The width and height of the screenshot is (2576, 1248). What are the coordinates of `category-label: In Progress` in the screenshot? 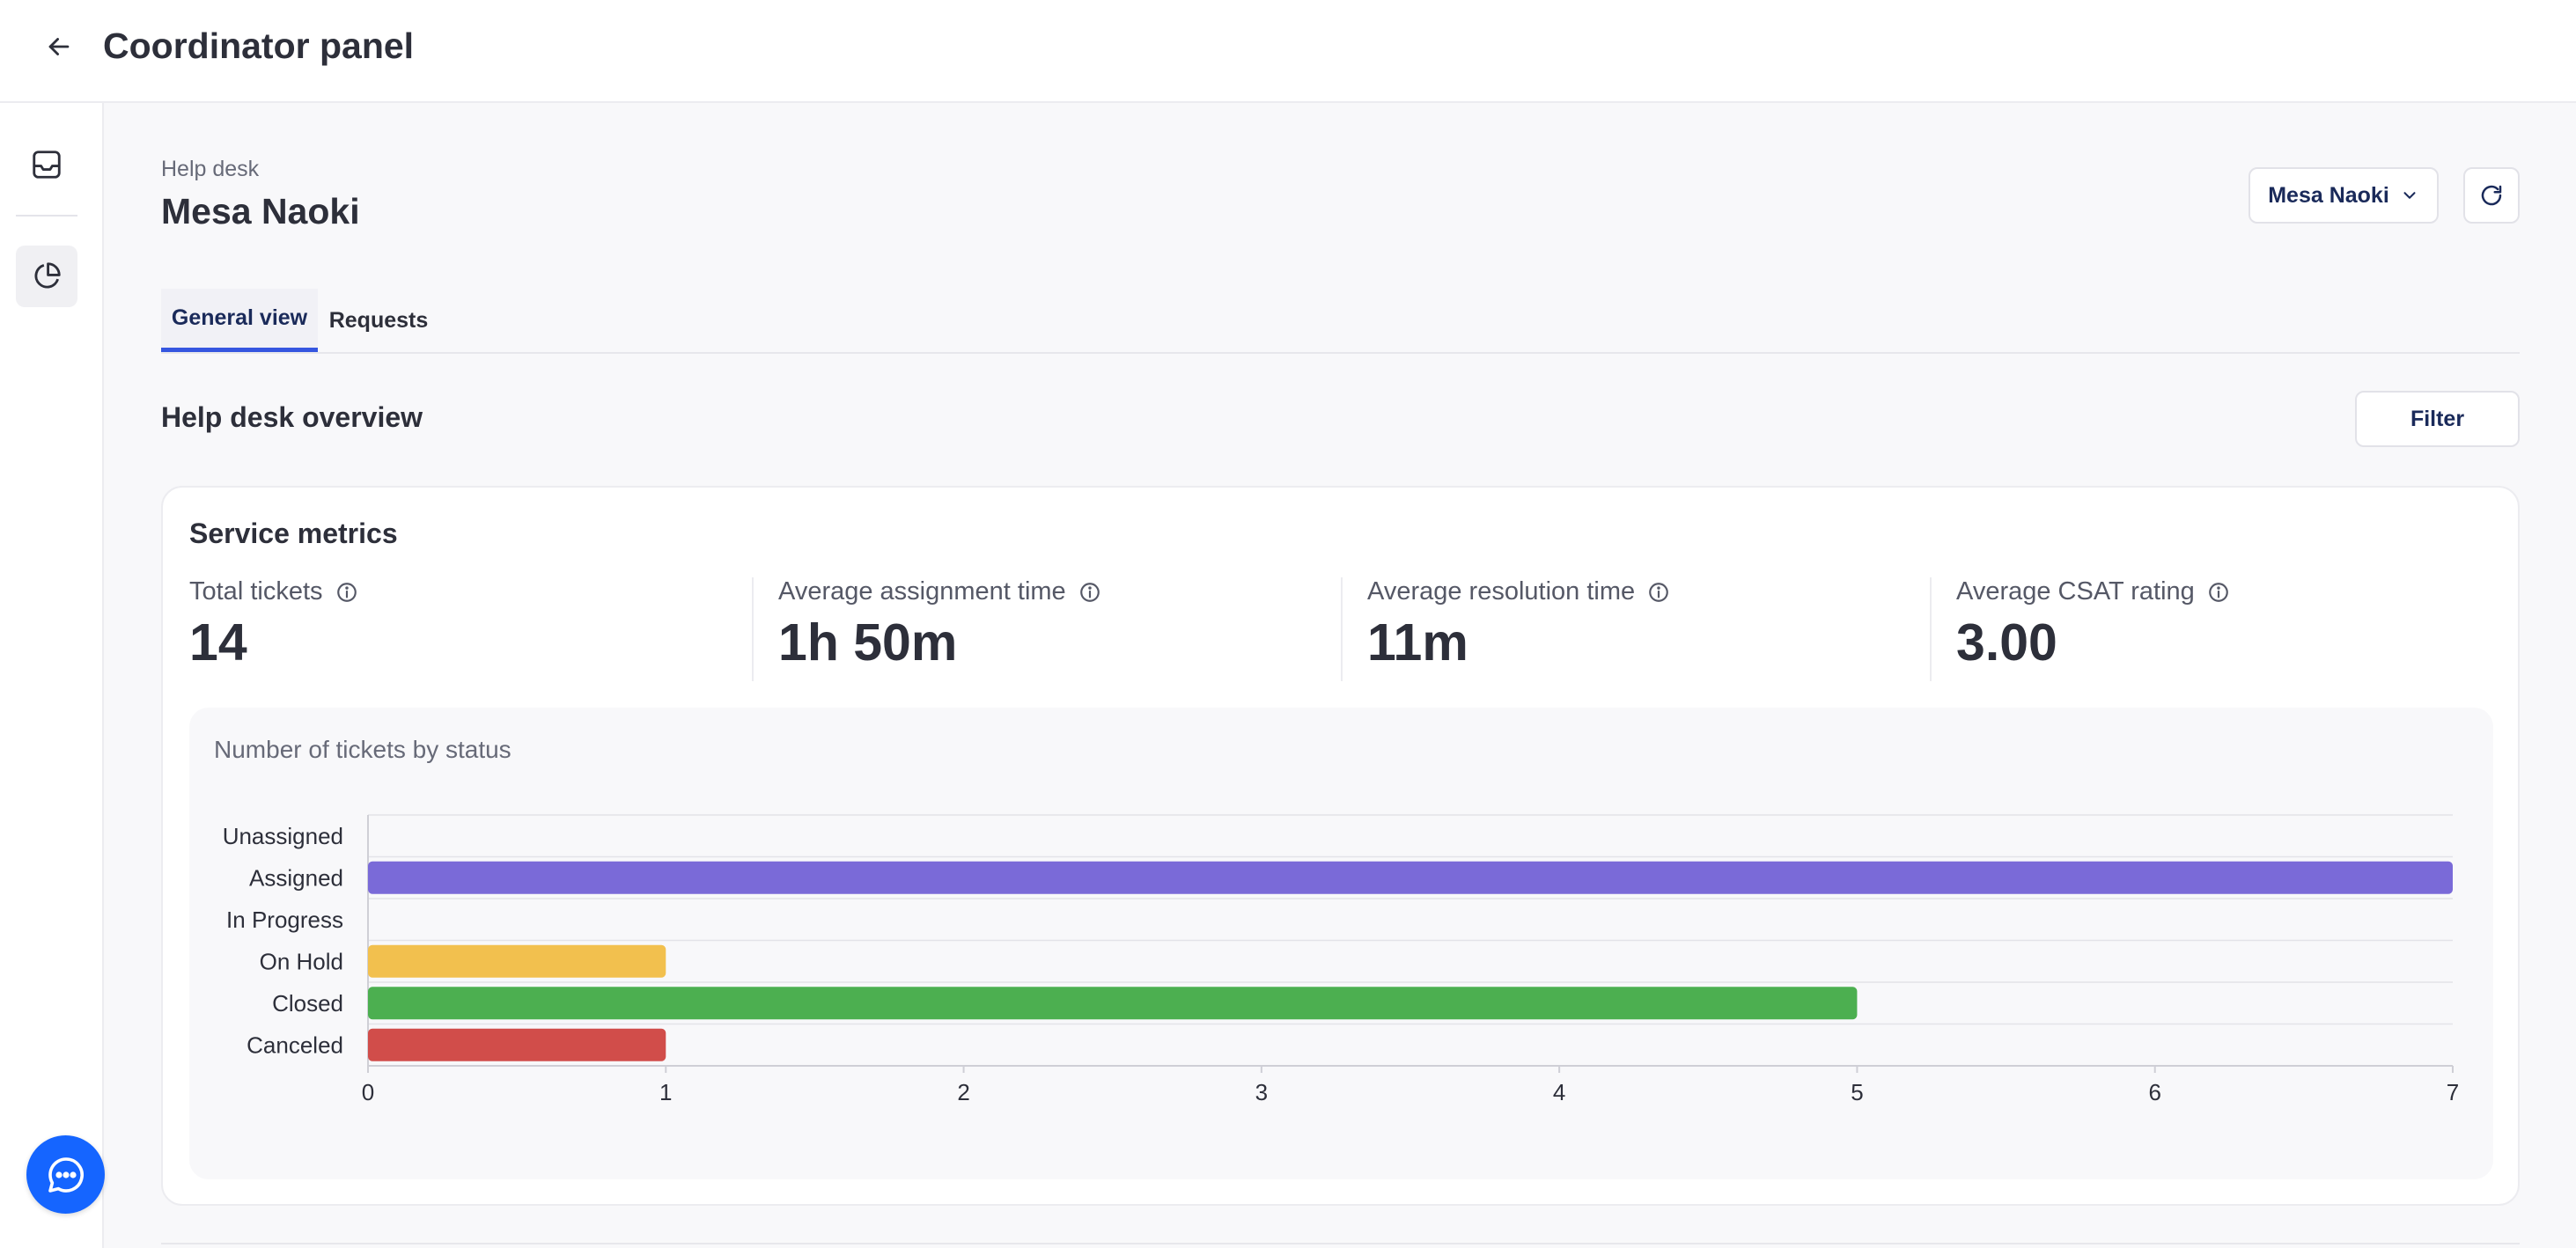 It's located at (284, 920).